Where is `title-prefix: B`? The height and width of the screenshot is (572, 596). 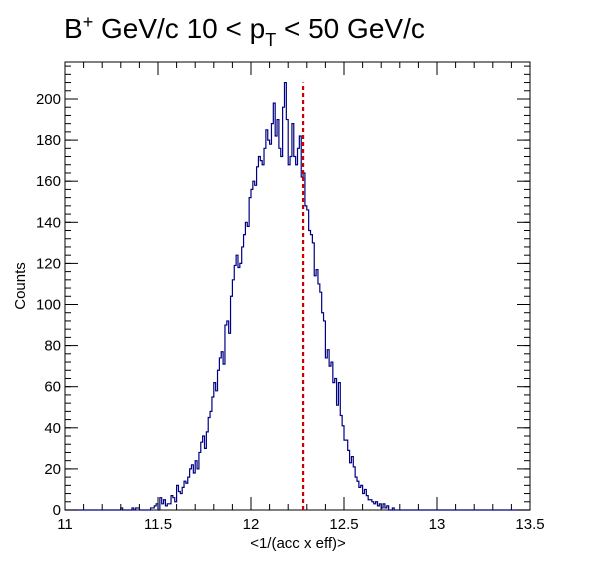 title-prefix: B is located at coordinates (73, 28).